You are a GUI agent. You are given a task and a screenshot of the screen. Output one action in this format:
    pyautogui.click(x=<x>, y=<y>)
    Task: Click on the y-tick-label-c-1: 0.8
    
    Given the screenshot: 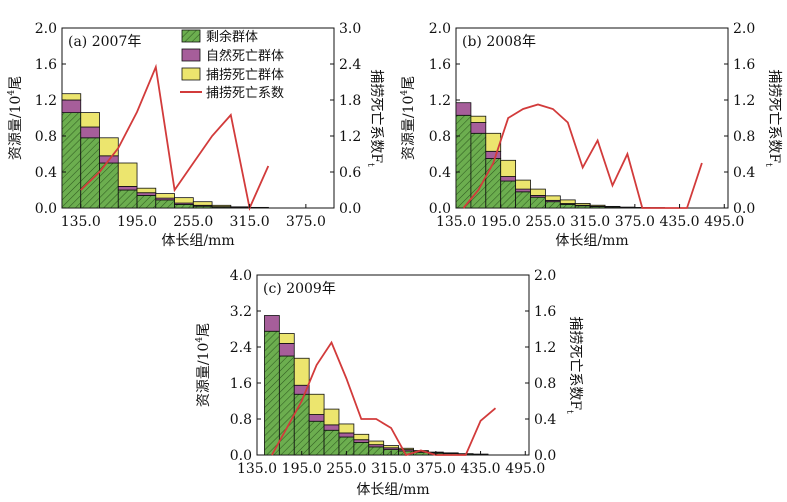 What is the action you would take?
    pyautogui.click(x=241, y=420)
    